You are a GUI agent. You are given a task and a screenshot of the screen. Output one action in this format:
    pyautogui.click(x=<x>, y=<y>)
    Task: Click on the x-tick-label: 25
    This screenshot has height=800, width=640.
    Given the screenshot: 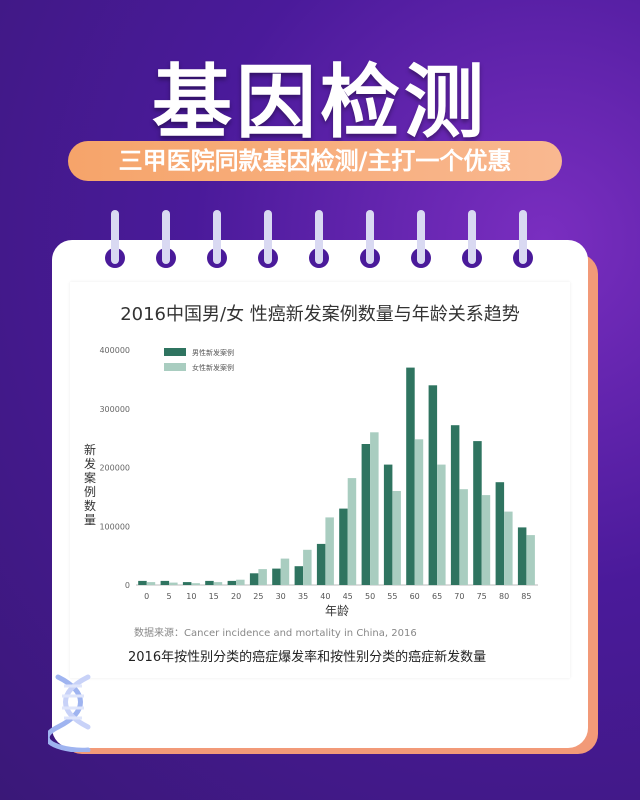 What is the action you would take?
    pyautogui.click(x=258, y=596)
    